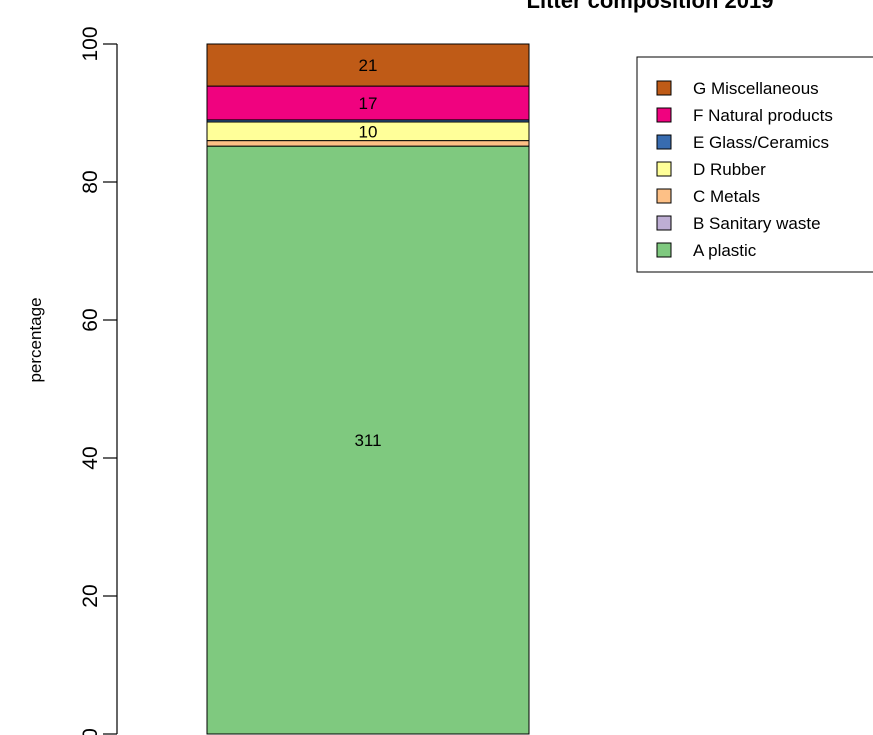  What do you see at coordinates (367, 253) in the screenshot?
I see `bar-labels: 311 10 17 21` at bounding box center [367, 253].